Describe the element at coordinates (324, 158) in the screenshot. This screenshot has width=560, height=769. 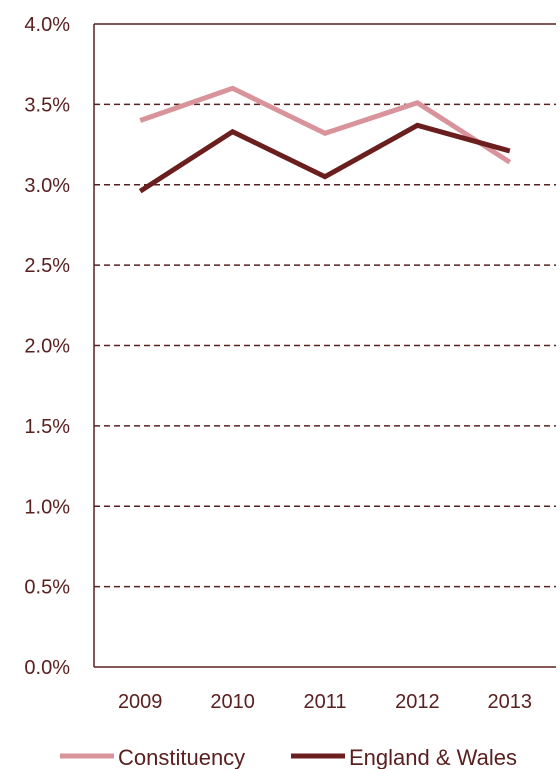
I see `series-line-england-wales` at that location.